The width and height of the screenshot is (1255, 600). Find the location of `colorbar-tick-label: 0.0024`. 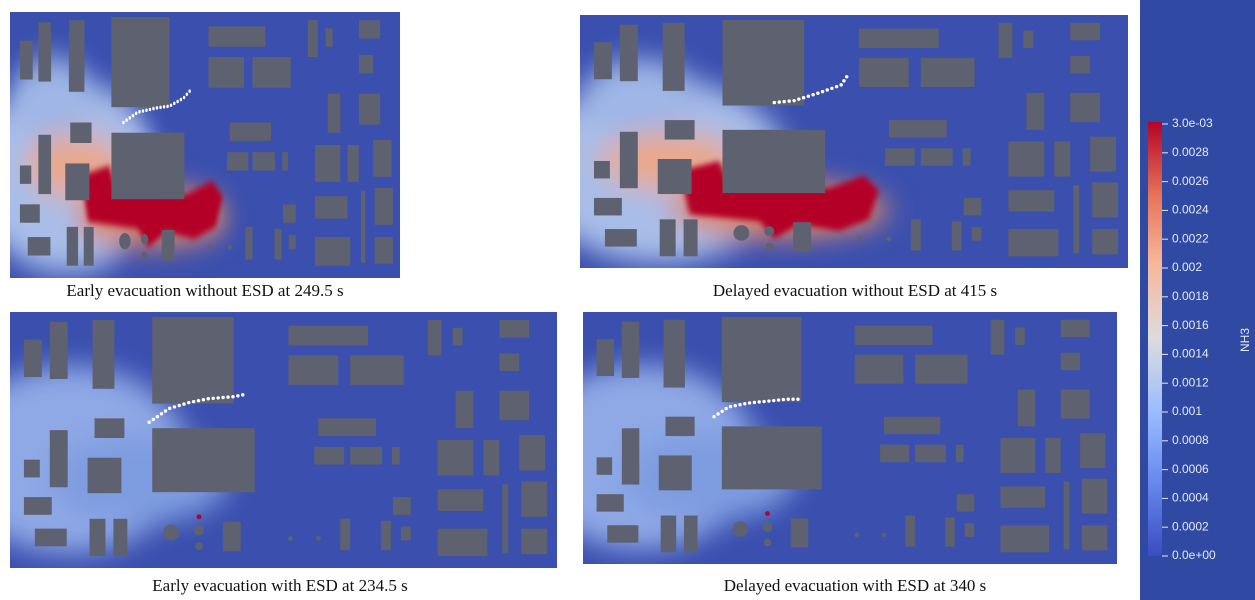

colorbar-tick-label: 0.0024 is located at coordinates (1190, 210).